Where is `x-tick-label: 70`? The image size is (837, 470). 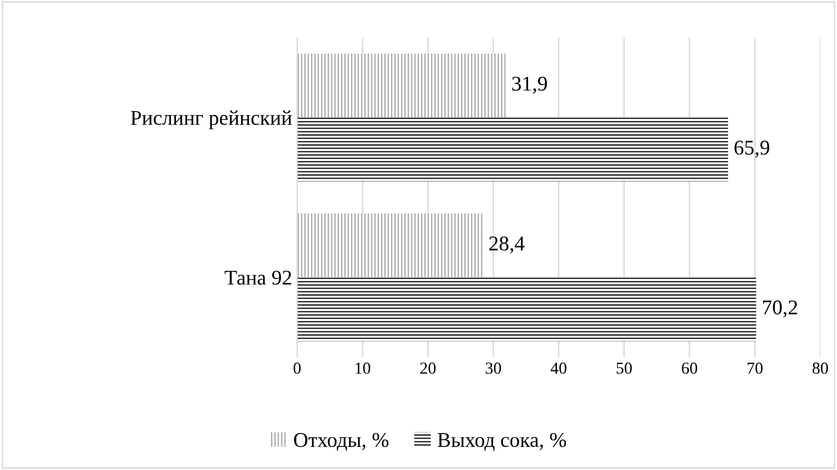 x-tick-label: 70 is located at coordinates (755, 368).